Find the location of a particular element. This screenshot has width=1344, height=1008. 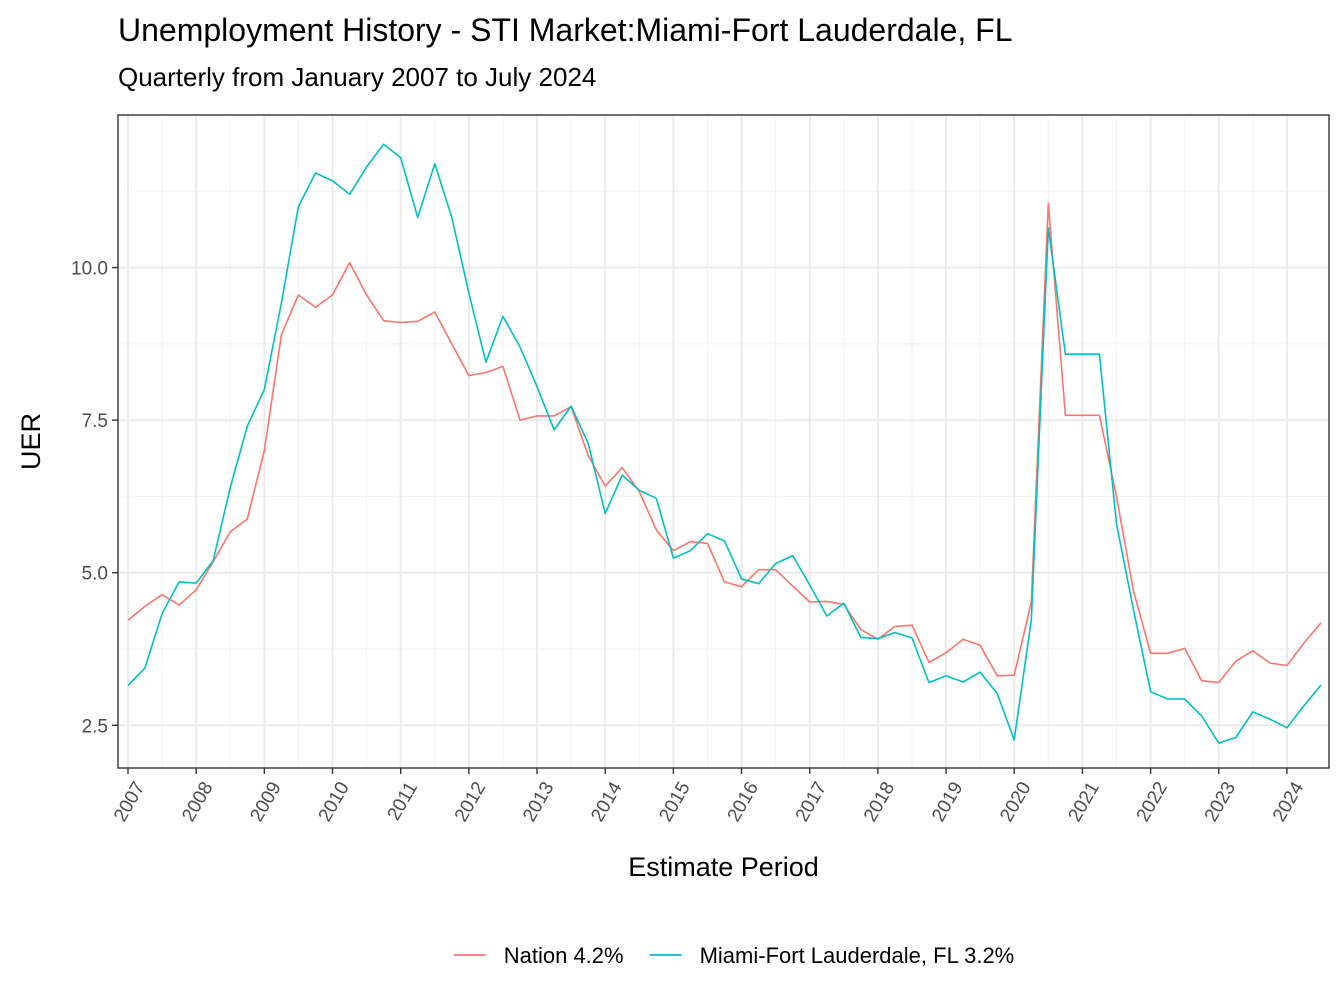

legend-label: Miami-Fort Lauderdale, FL 3.2% is located at coordinates (857, 955).